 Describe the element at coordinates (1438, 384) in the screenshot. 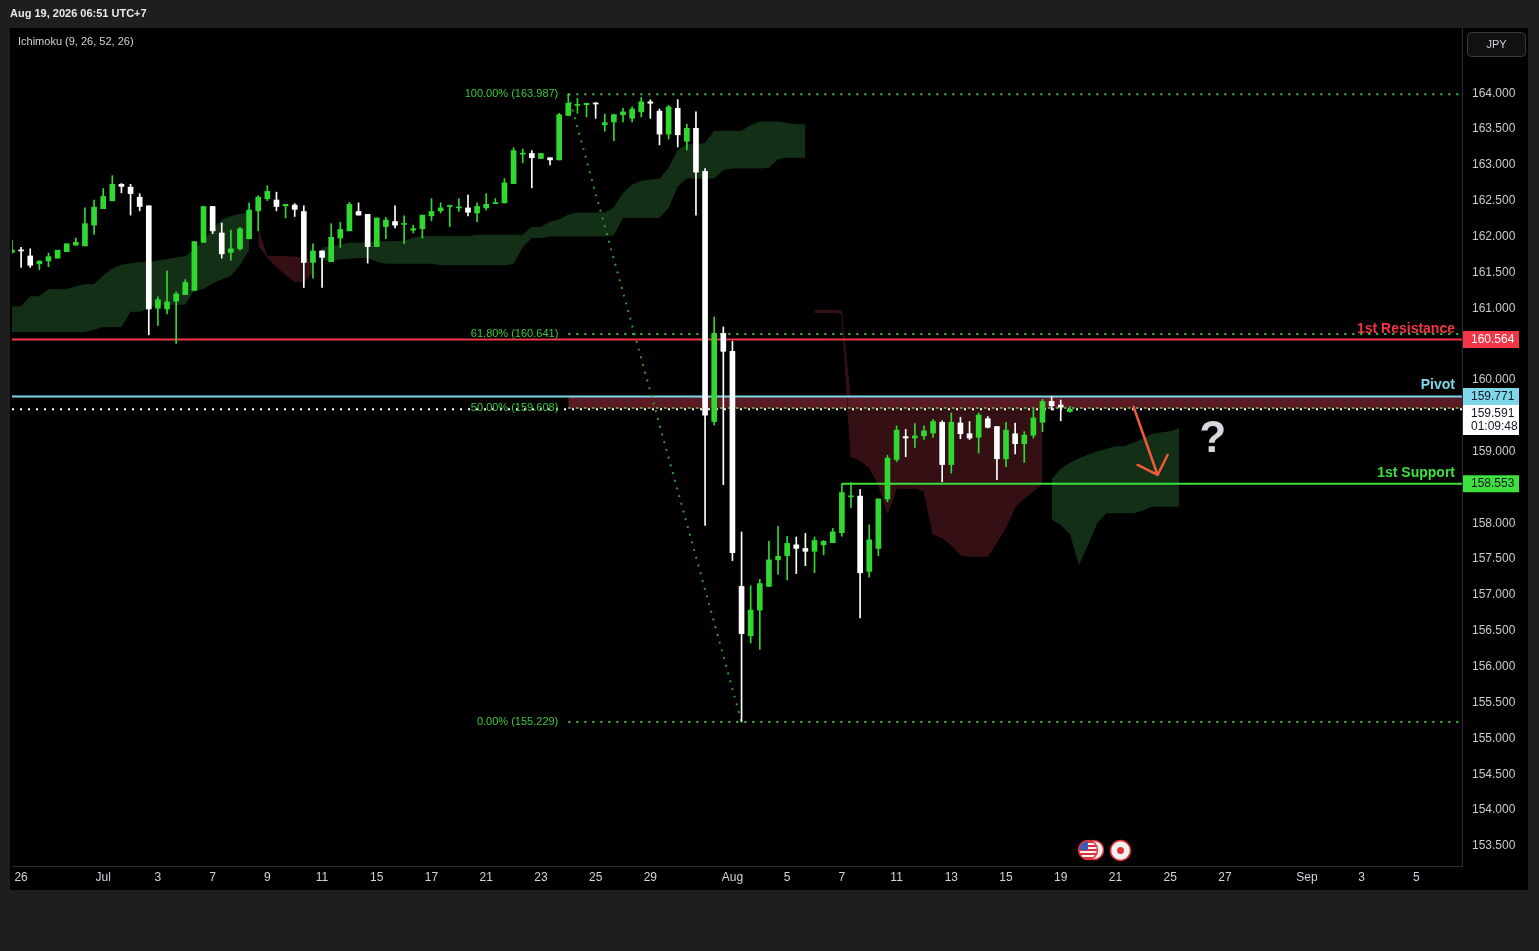

I see `series-label: Pivot` at that location.